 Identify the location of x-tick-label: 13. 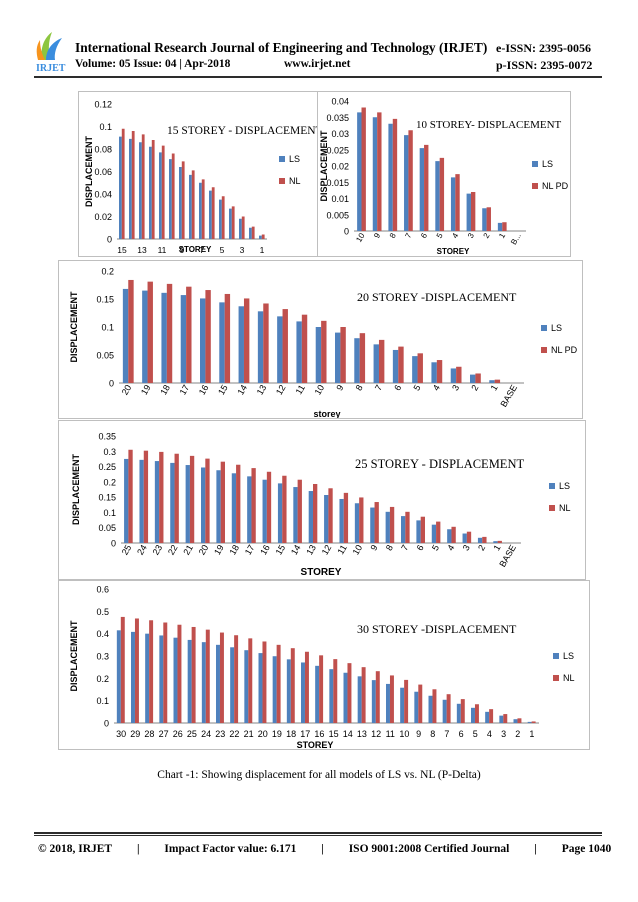
(262, 390).